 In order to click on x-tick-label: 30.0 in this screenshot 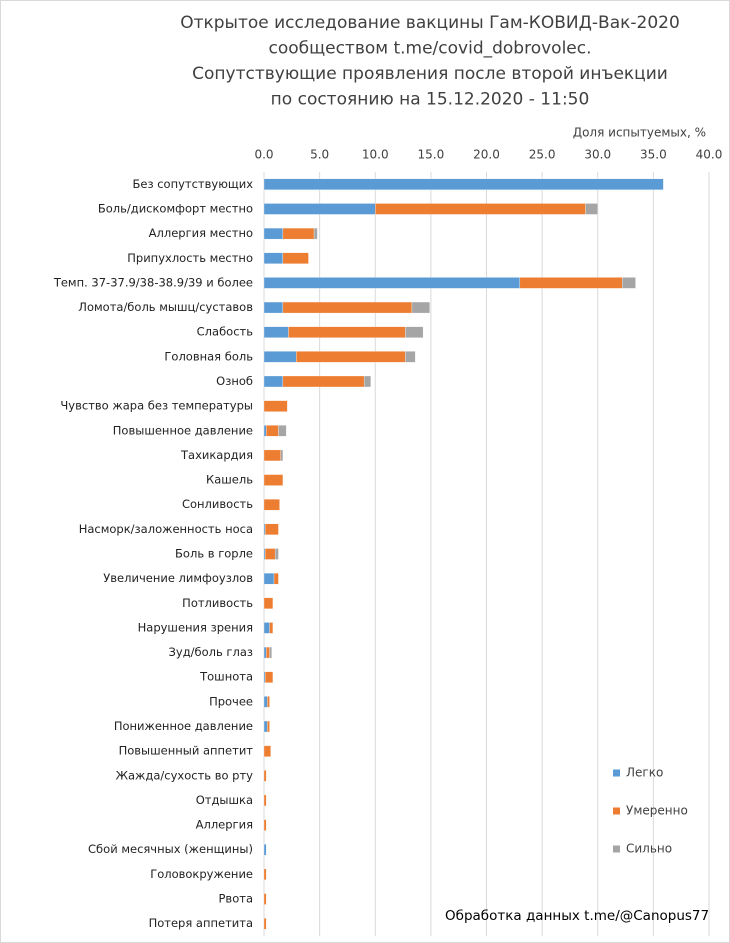, I will do `click(597, 155)`.